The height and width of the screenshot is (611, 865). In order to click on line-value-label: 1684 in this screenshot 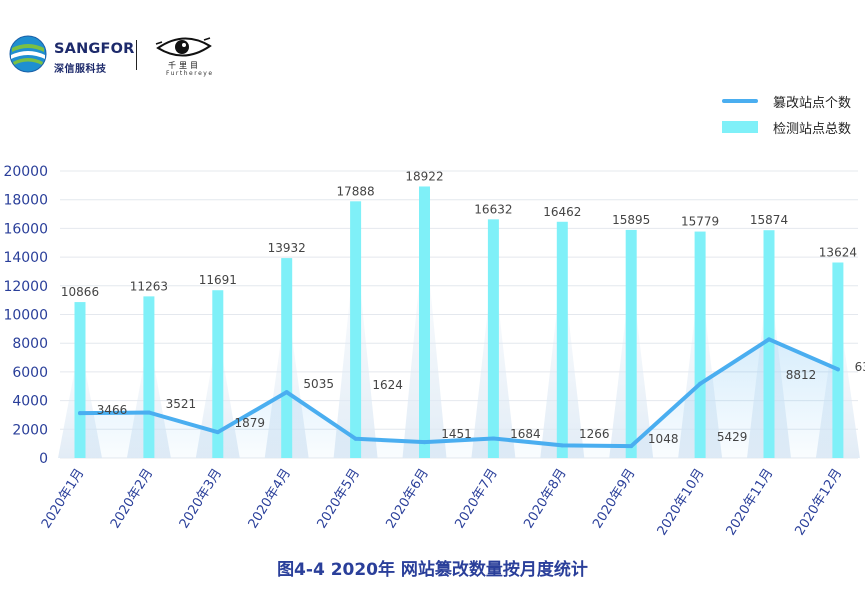, I will do `click(525, 434)`.